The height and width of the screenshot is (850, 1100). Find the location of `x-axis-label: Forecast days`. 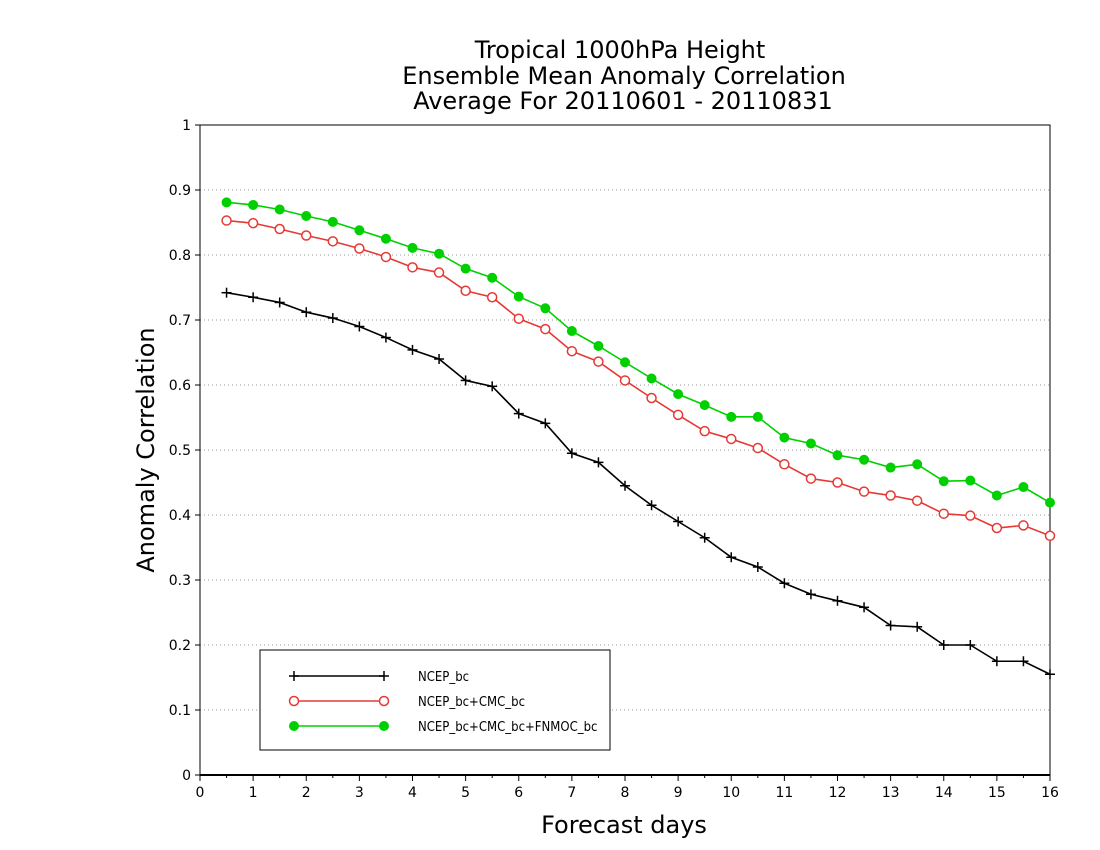

x-axis-label: Forecast days is located at coordinates (624, 825).